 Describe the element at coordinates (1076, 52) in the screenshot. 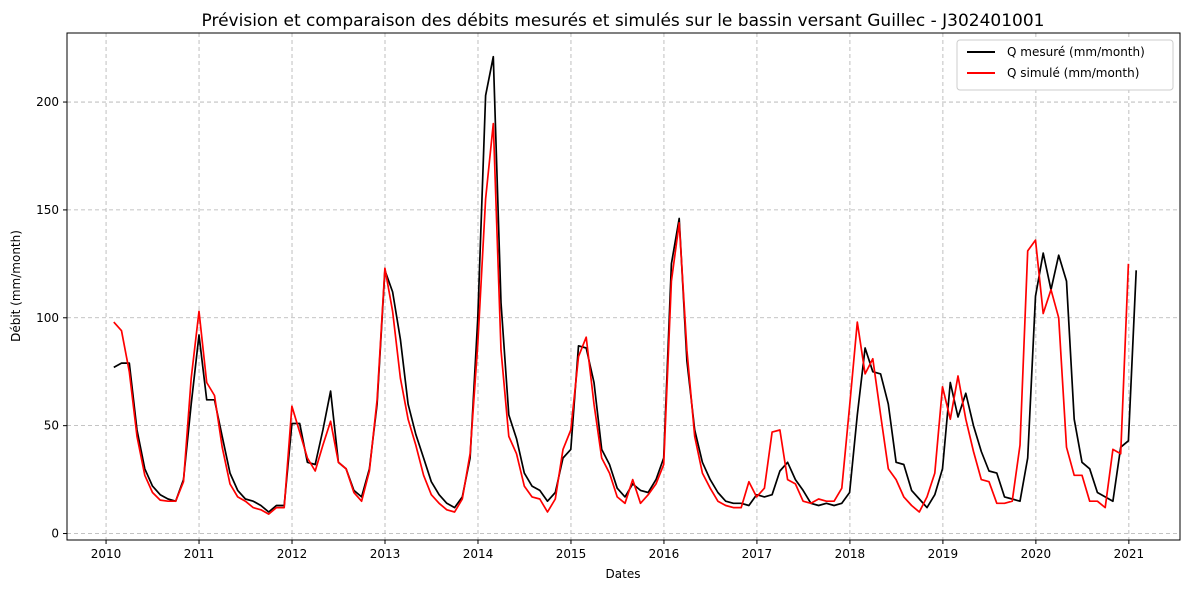

I see `legend-label-mesure: Q mesuré (mm/month)` at that location.